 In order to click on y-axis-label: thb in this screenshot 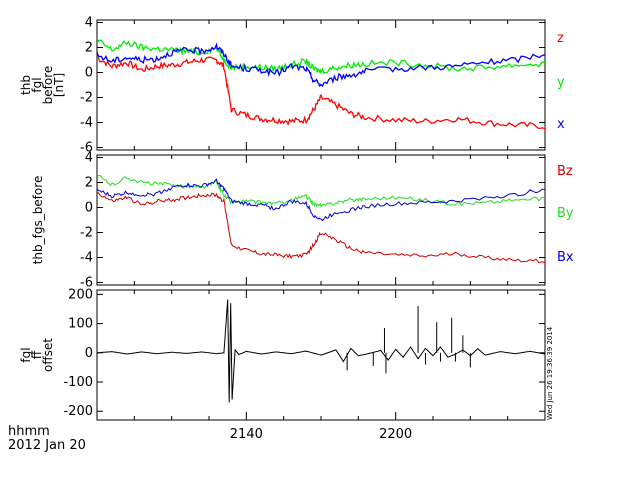, I will do `click(26, 85)`.